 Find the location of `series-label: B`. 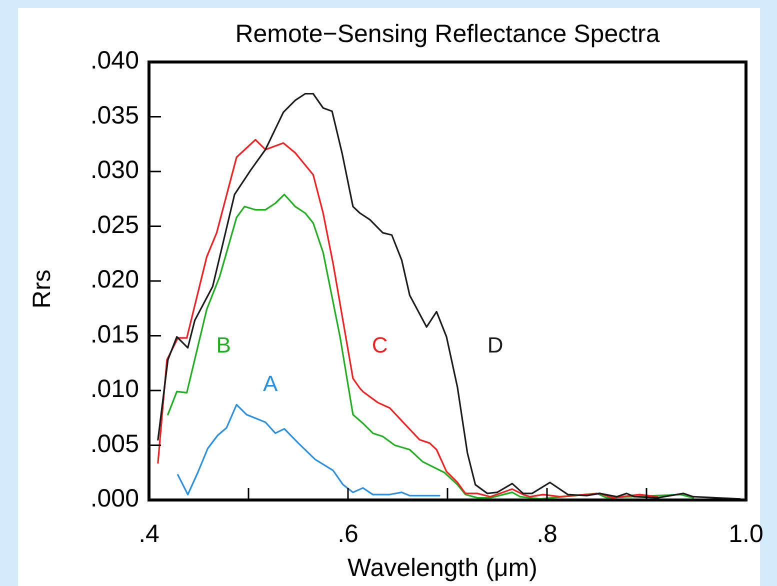

series-label: B is located at coordinates (223, 345).